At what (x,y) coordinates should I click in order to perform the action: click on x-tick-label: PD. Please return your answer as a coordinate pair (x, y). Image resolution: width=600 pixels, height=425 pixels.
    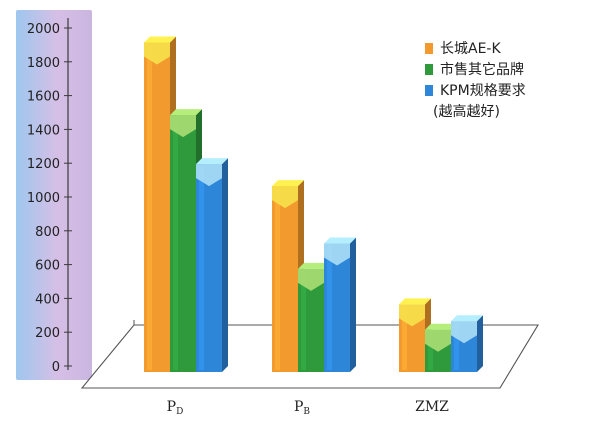
    Looking at the image, I should click on (175, 408).